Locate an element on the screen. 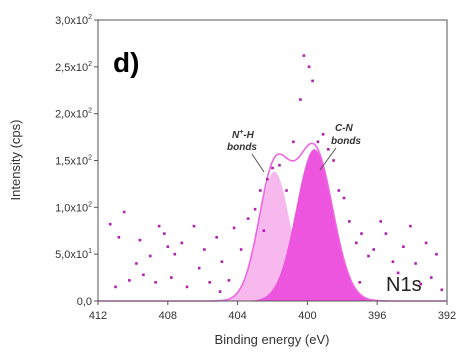 Image resolution: width=456 pixels, height=354 pixels. spectrum-label: N1s is located at coordinates (404, 285).